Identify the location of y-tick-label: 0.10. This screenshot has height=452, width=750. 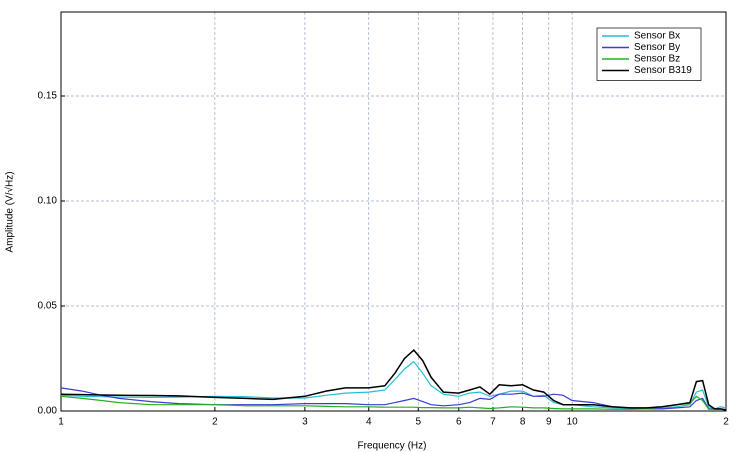
(48, 201).